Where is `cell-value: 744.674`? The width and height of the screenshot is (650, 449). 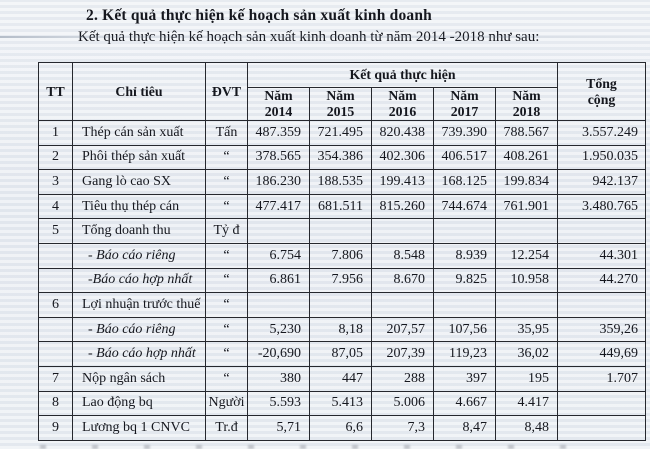 cell-value: 744.674 is located at coordinates (464, 206).